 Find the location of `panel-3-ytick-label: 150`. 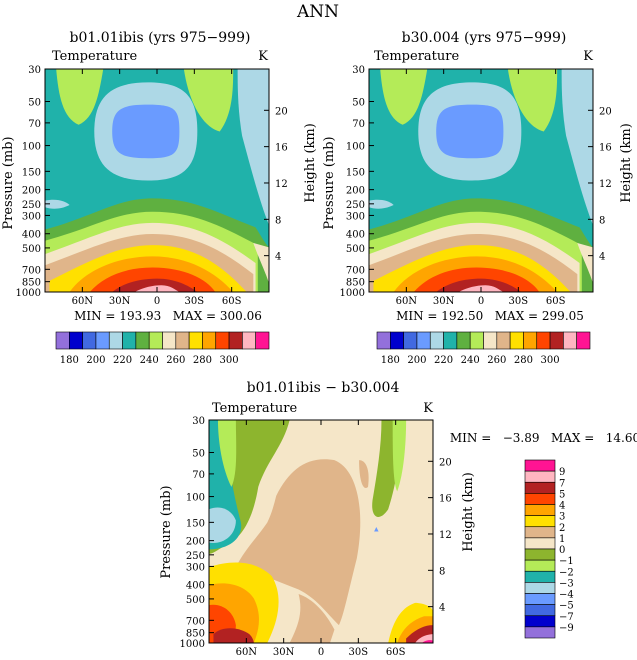

panel-3-ytick-label: 150 is located at coordinates (195, 523).